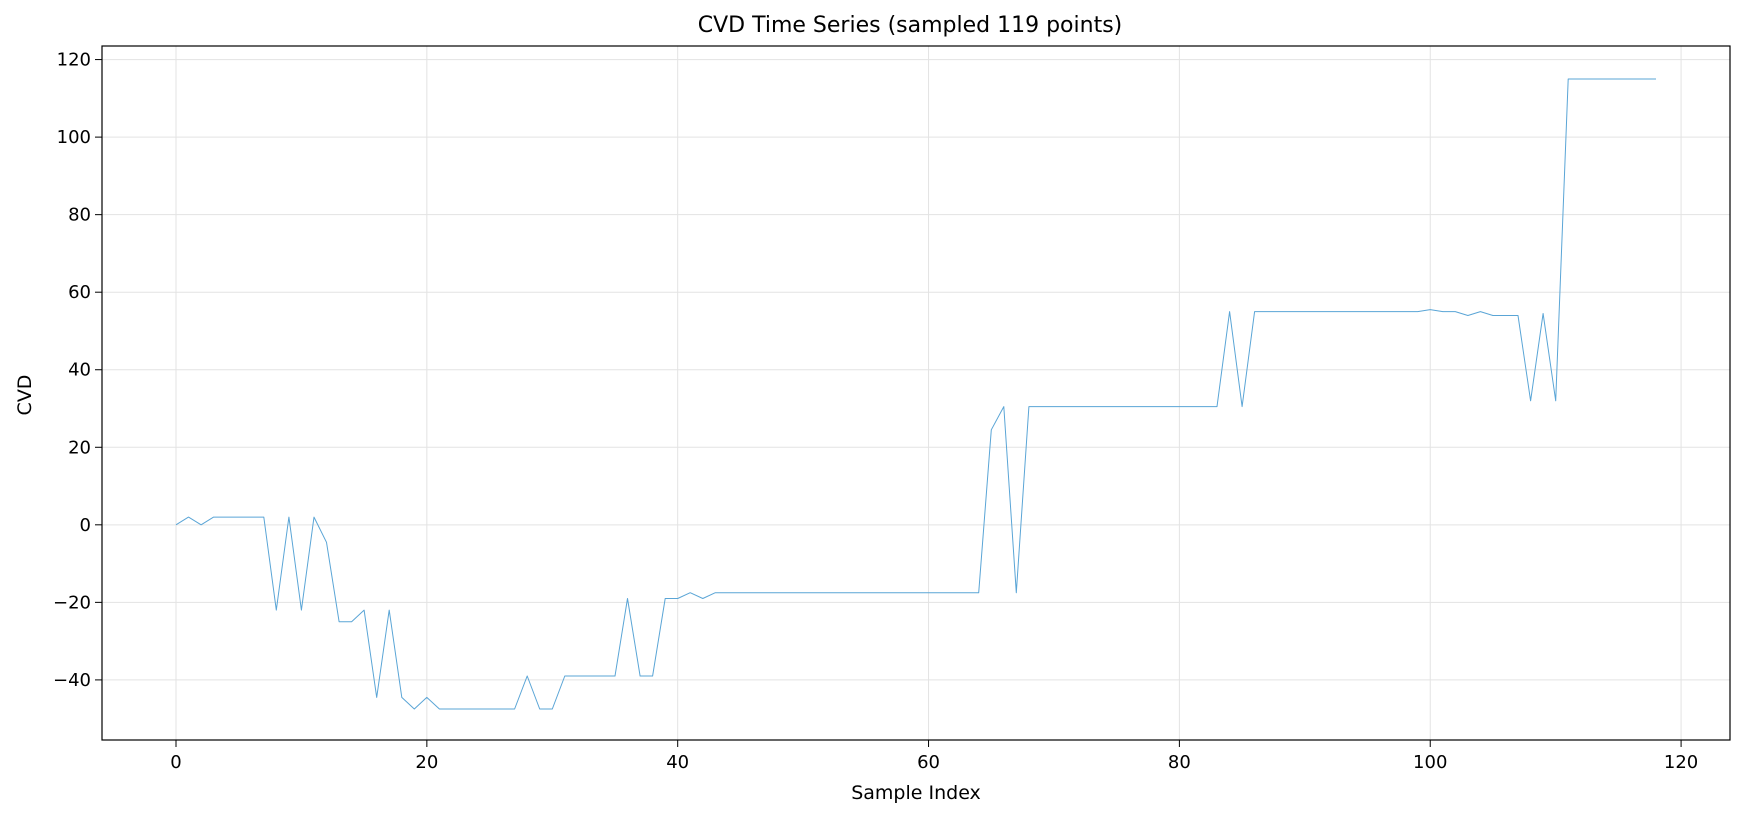  What do you see at coordinates (79, 447) in the screenshot?
I see `y-tick-label: 20` at bounding box center [79, 447].